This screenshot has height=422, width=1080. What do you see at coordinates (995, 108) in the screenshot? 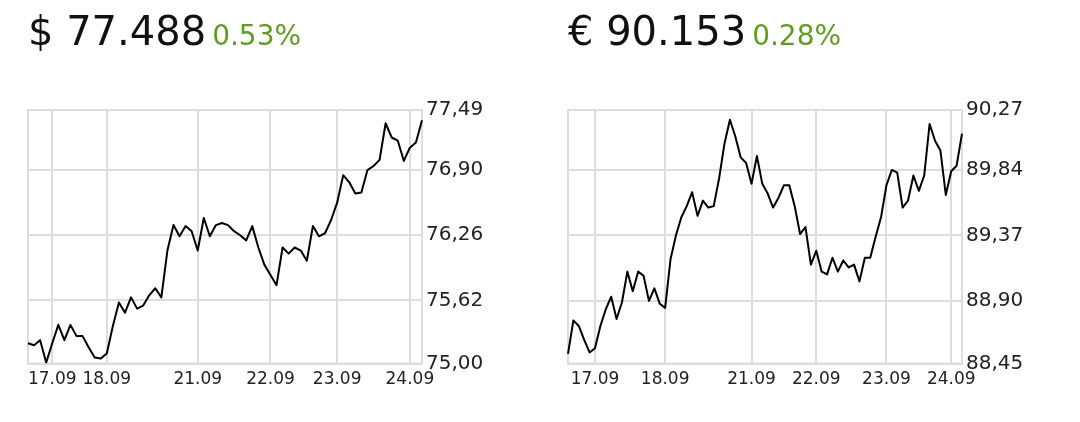
I see `y-tick-label: 90,27` at bounding box center [995, 108].